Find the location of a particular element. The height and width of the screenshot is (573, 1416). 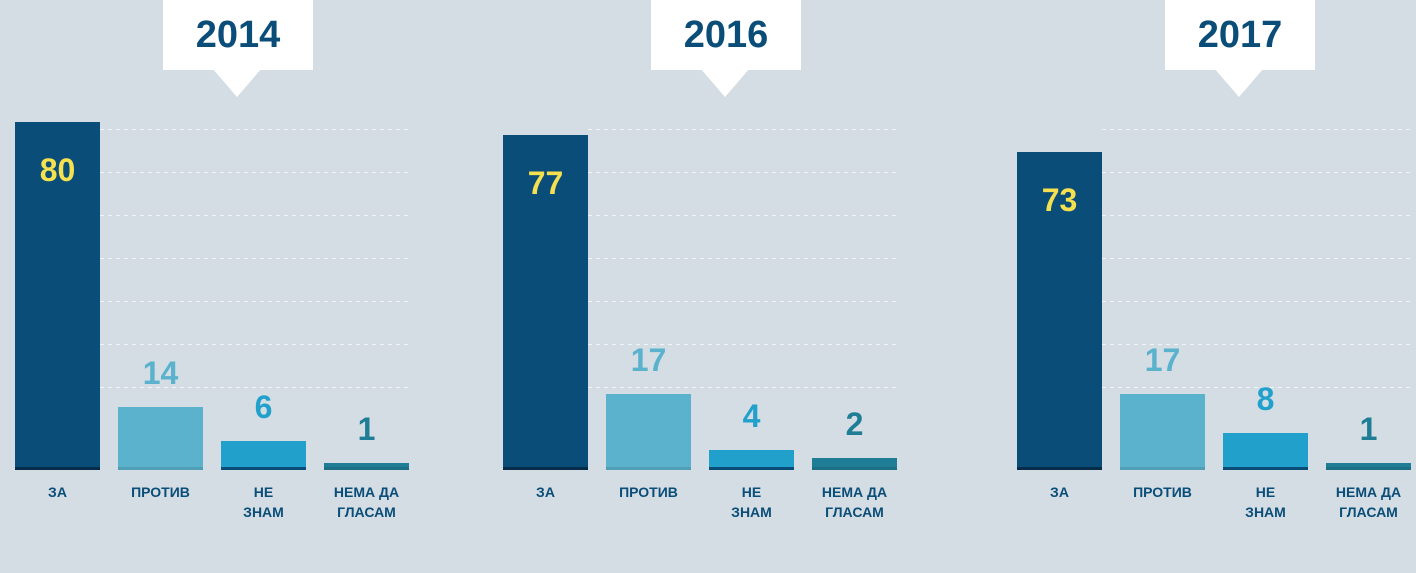

data-label: 4 is located at coordinates (751, 415).